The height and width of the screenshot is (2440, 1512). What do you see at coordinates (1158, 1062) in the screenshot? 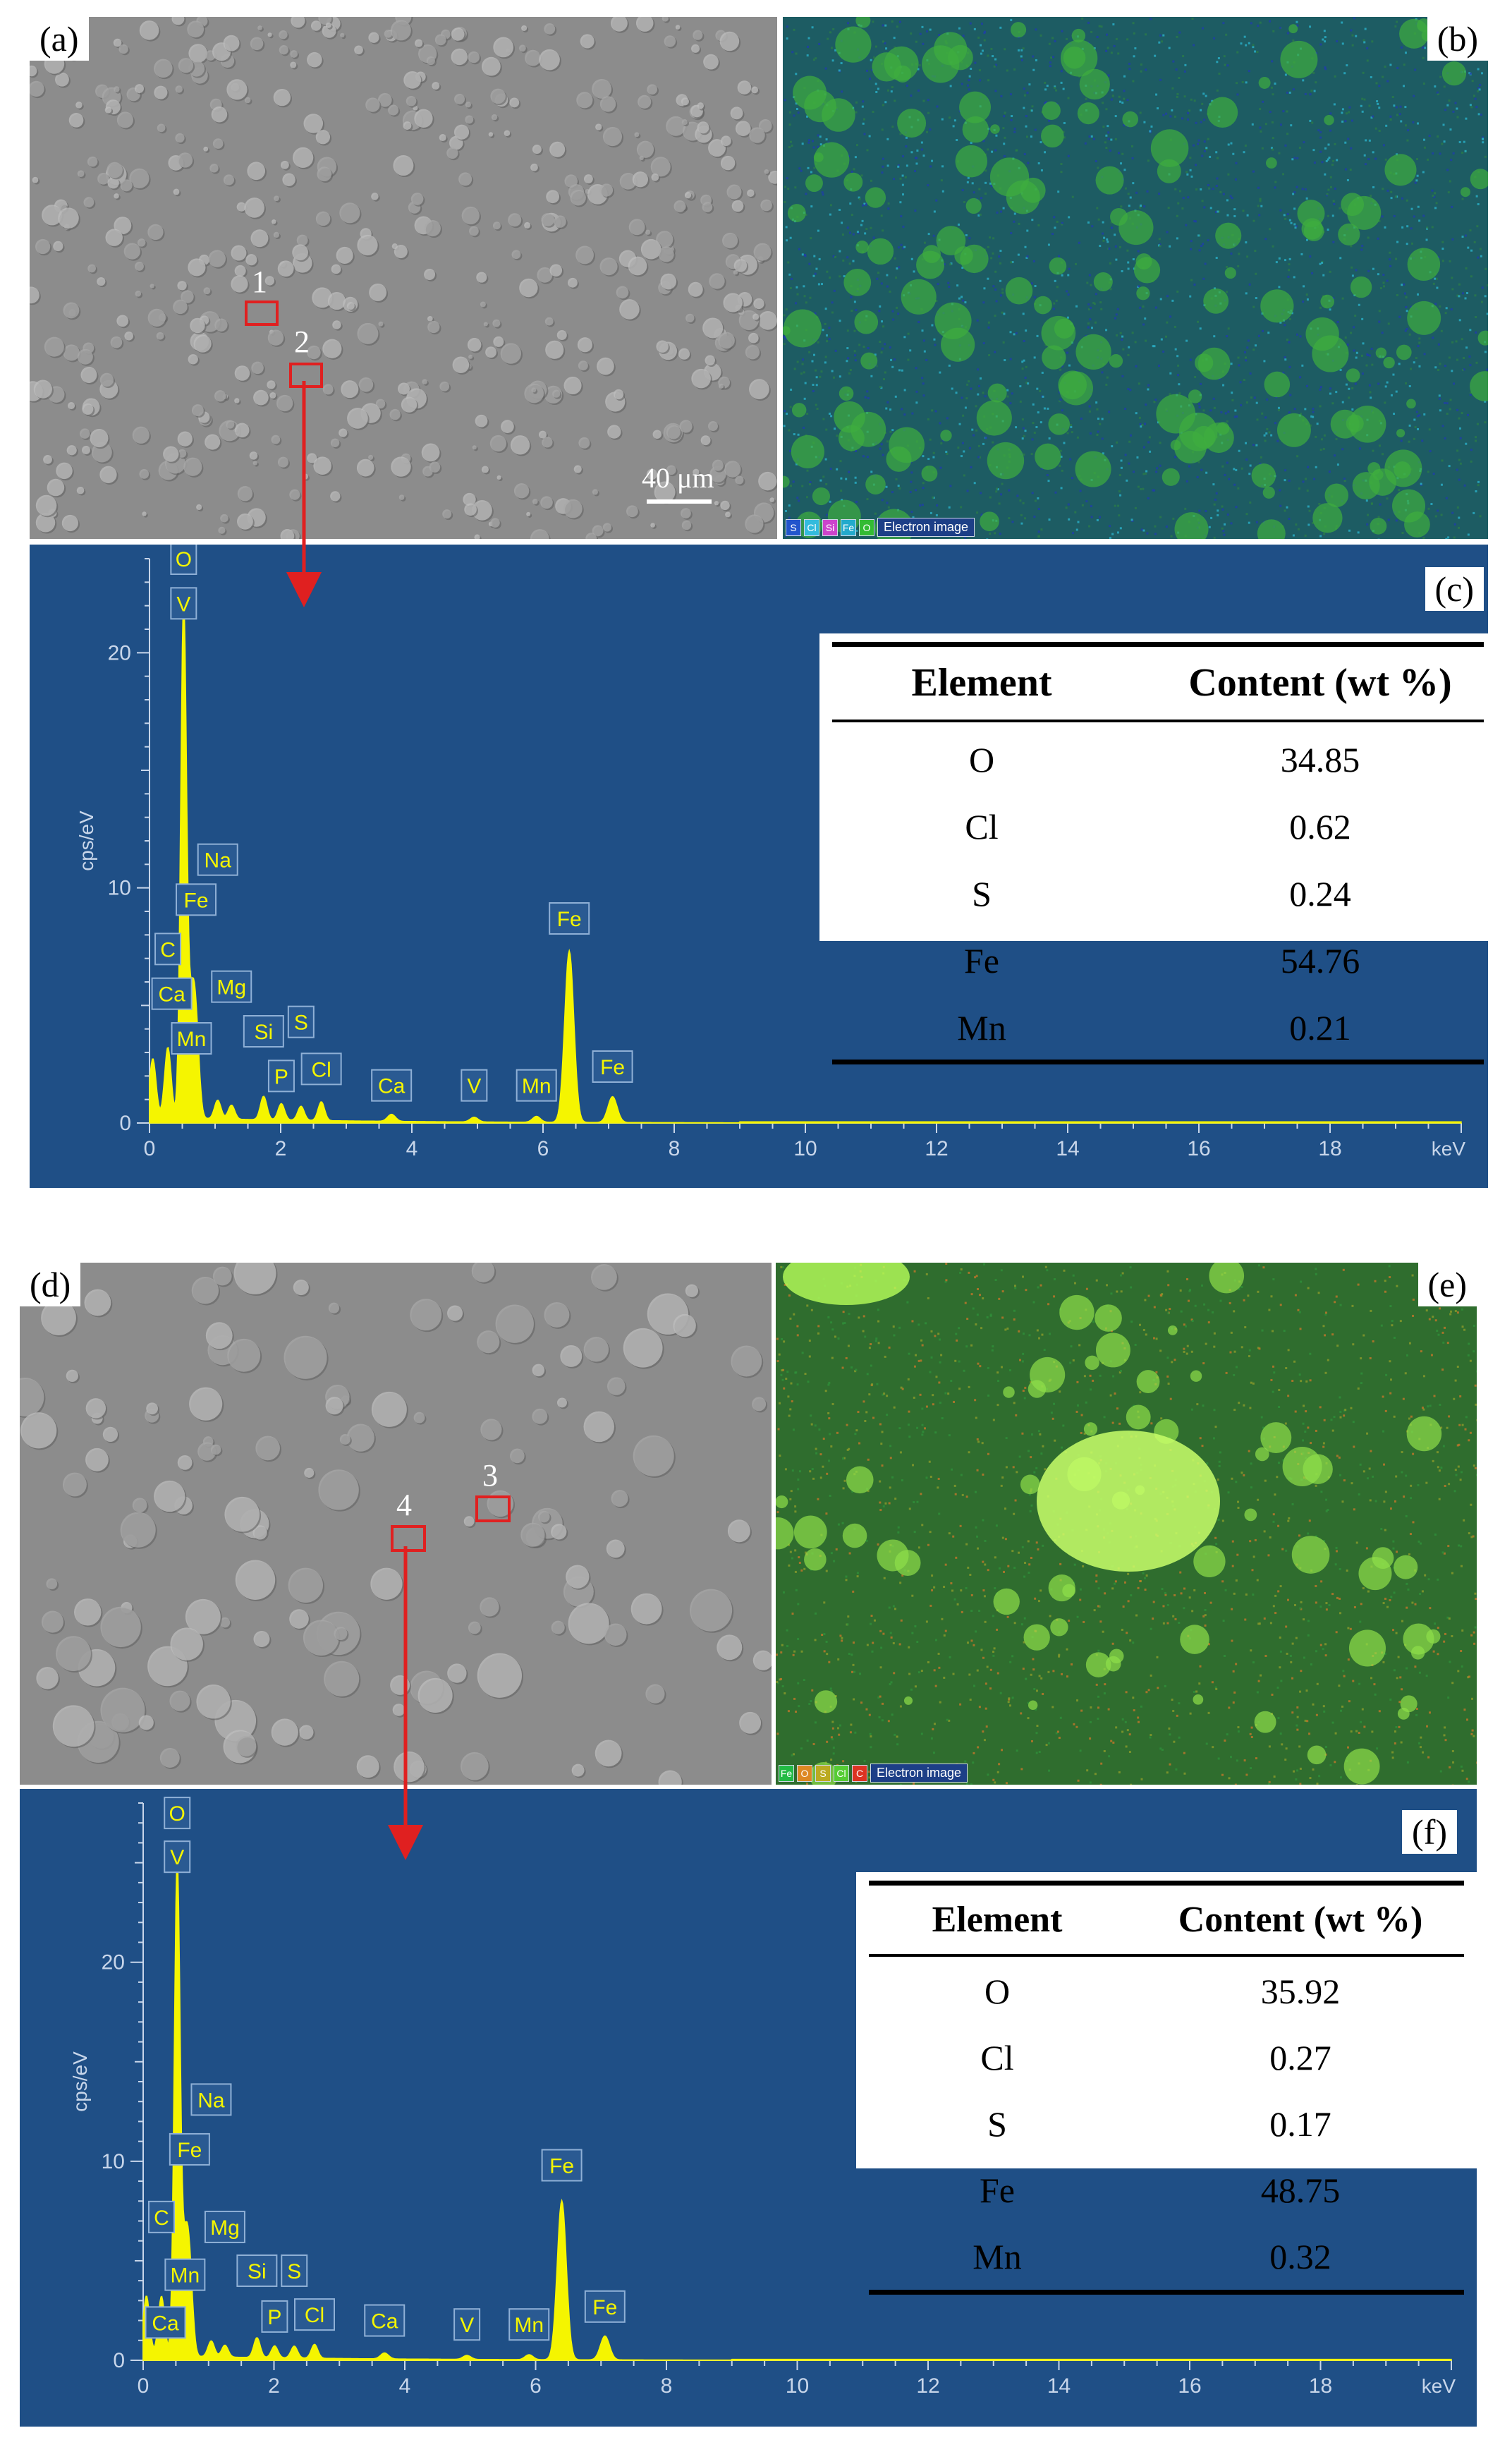
I see `table-bottom-rule` at bounding box center [1158, 1062].